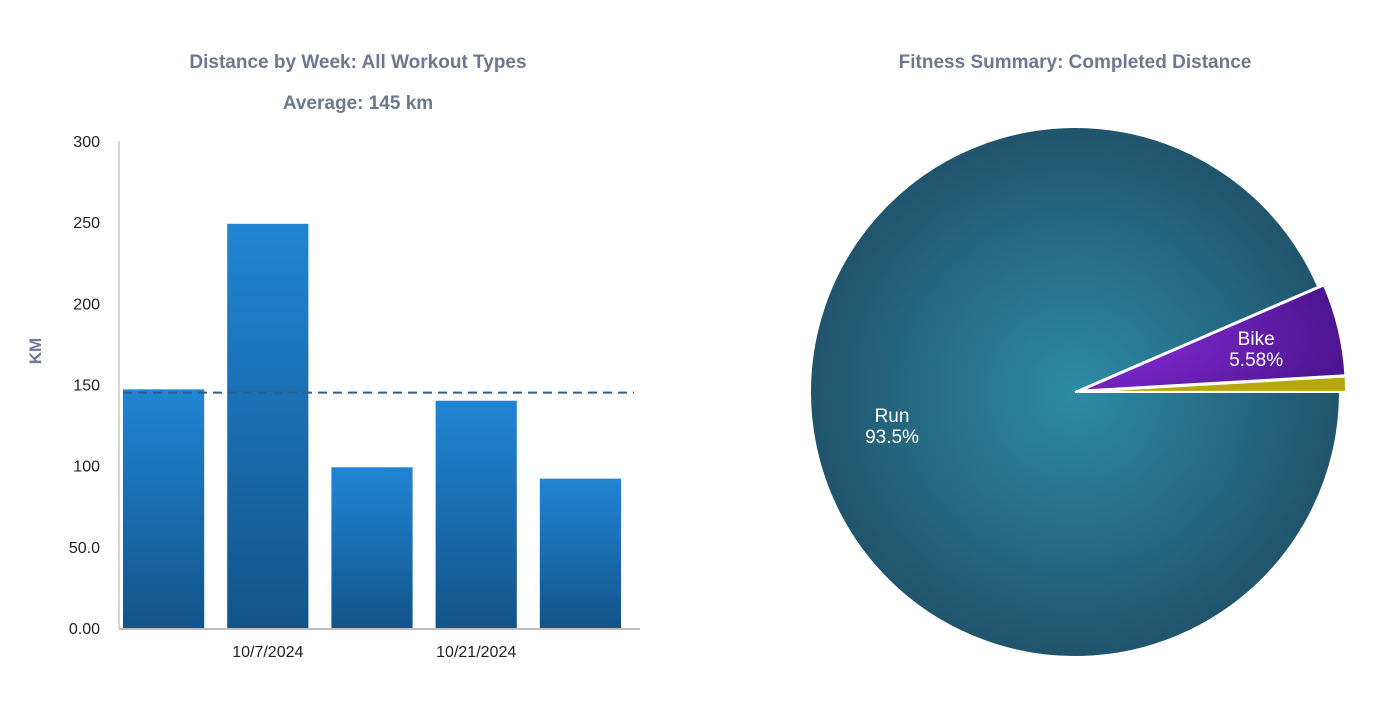 Image resolution: width=1400 pixels, height=707 pixels. What do you see at coordinates (1256, 339) in the screenshot?
I see `pie-slice-label: Bike` at bounding box center [1256, 339].